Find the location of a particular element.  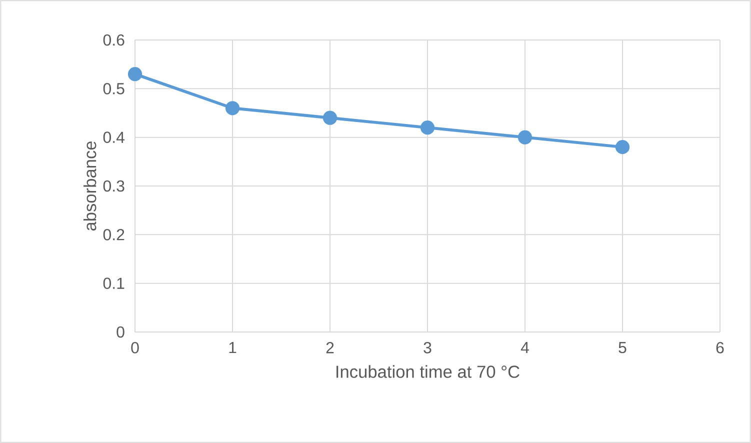

y-tick-label: 0.2 is located at coordinates (113, 234).